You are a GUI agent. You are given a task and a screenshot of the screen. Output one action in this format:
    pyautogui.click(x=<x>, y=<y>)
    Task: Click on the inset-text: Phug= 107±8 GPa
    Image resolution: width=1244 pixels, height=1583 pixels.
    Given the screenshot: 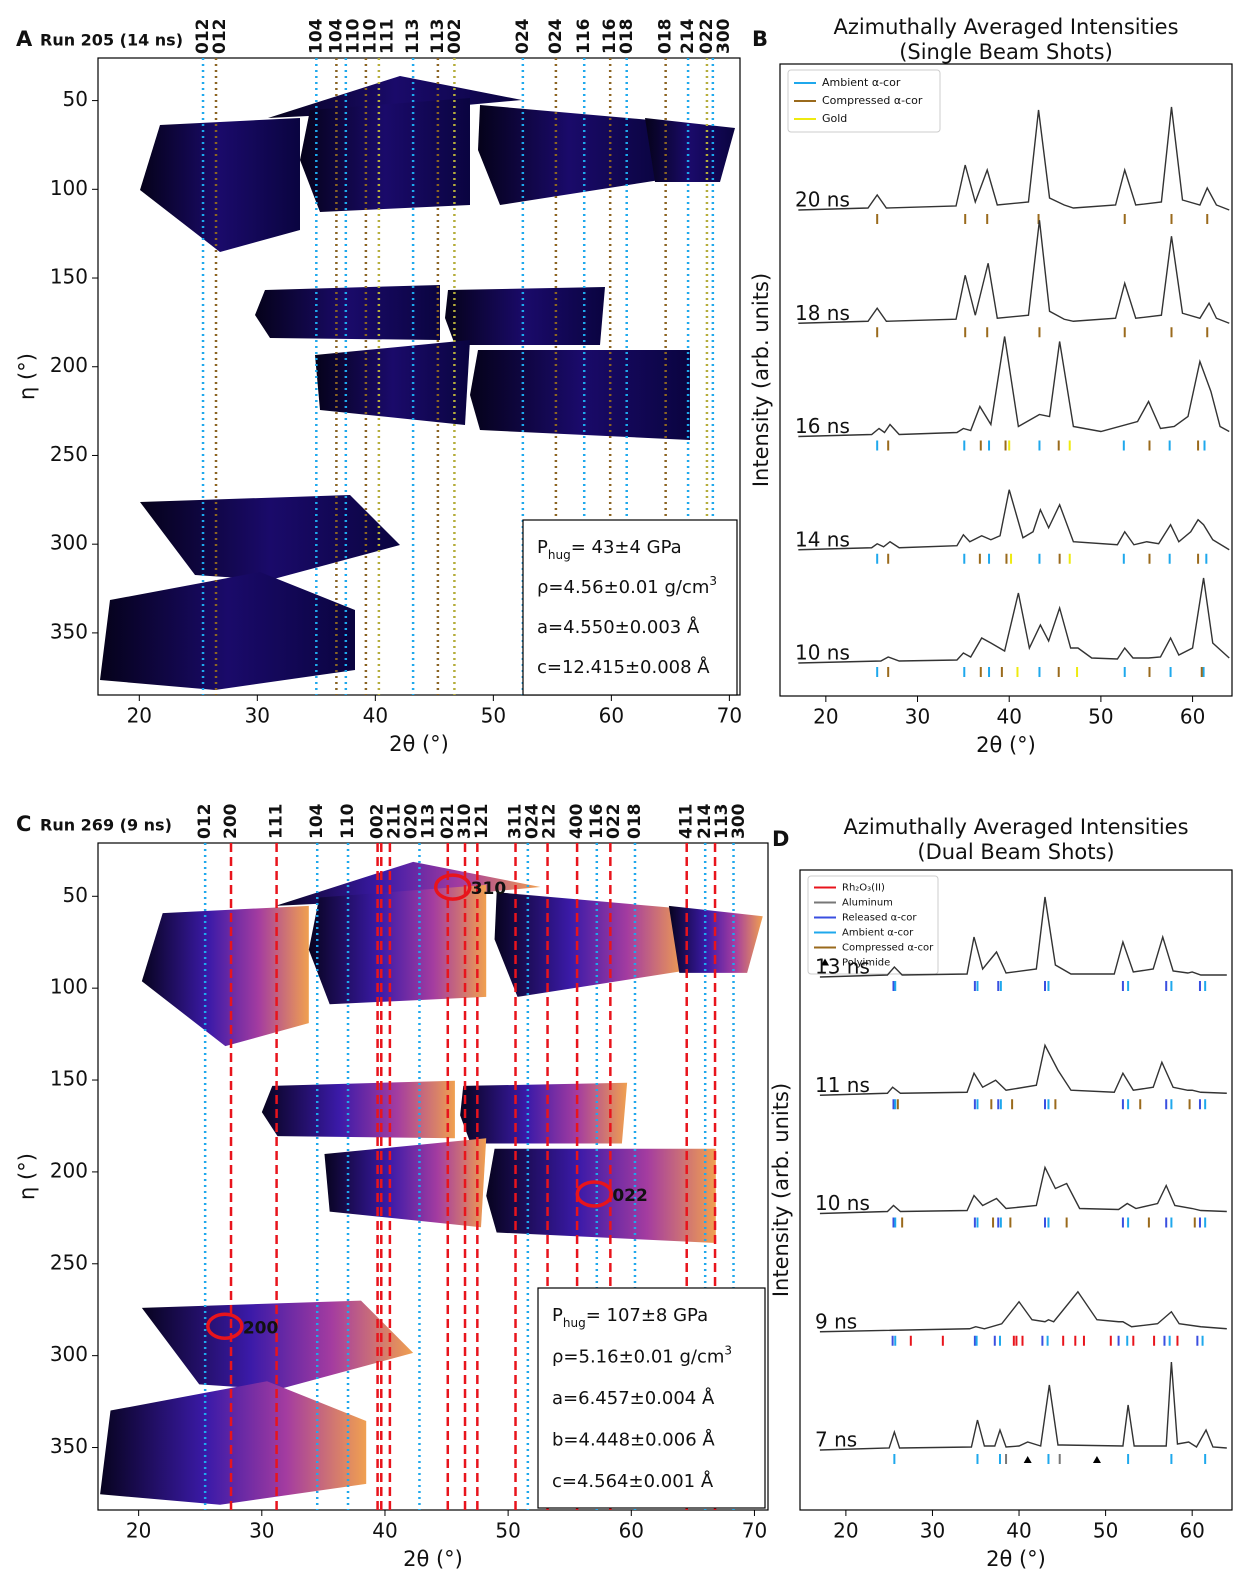 What is the action you would take?
    pyautogui.click(x=630, y=1317)
    